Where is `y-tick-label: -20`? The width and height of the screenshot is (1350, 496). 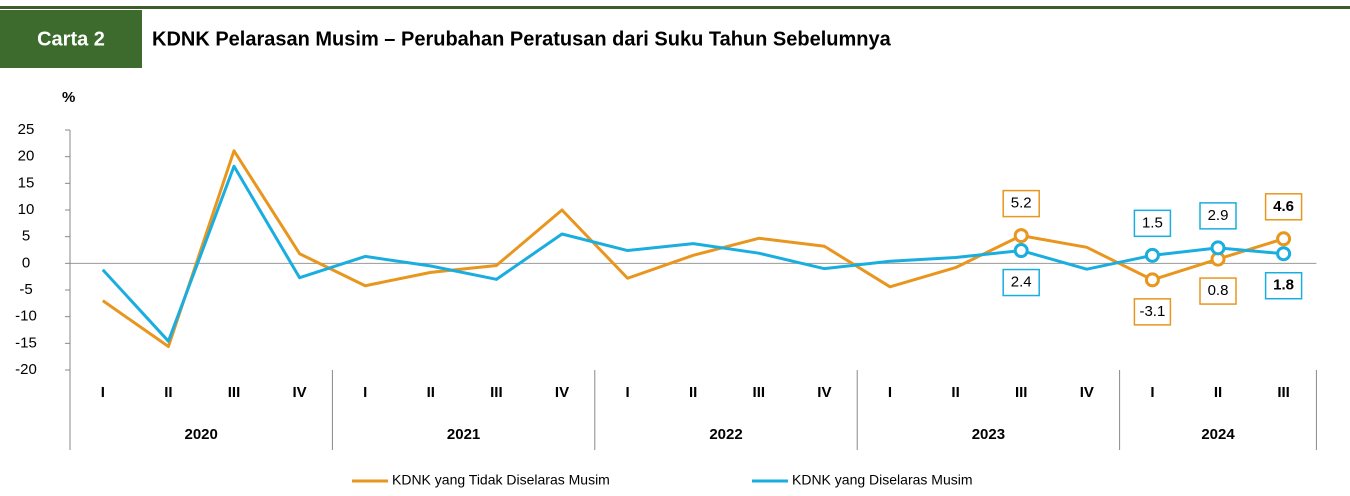 y-tick-label: -20 is located at coordinates (26, 369).